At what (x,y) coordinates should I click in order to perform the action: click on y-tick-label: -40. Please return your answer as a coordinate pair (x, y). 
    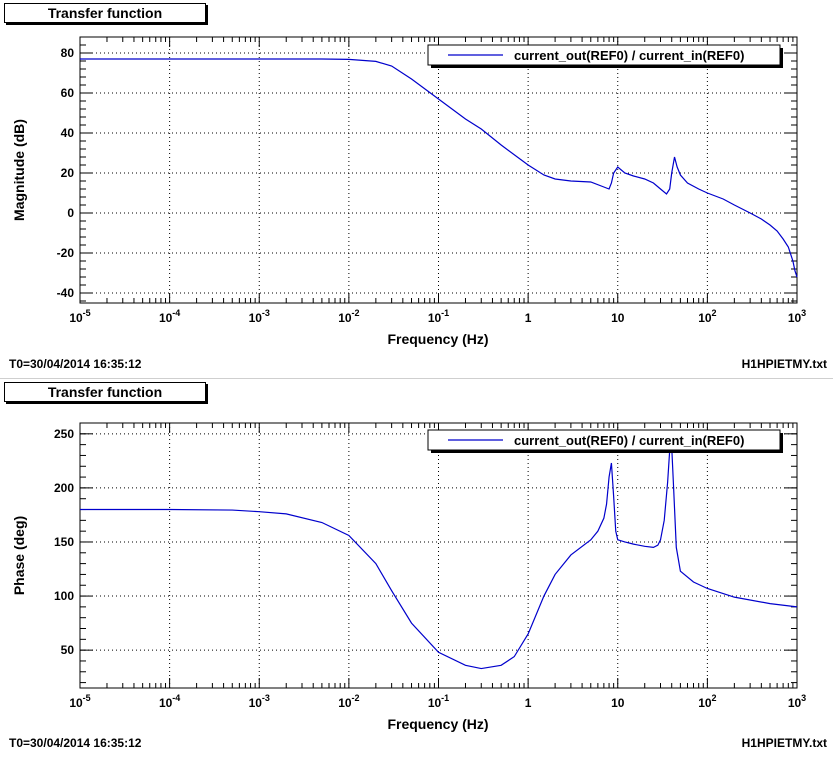
    Looking at the image, I should click on (66, 293).